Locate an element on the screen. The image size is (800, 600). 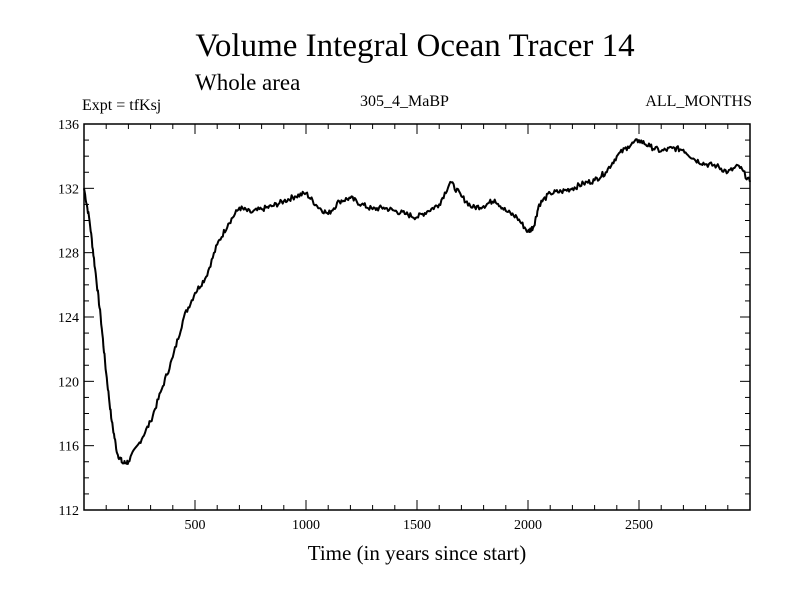
x-axis-label: Time (in years since start) is located at coordinates (417, 553).